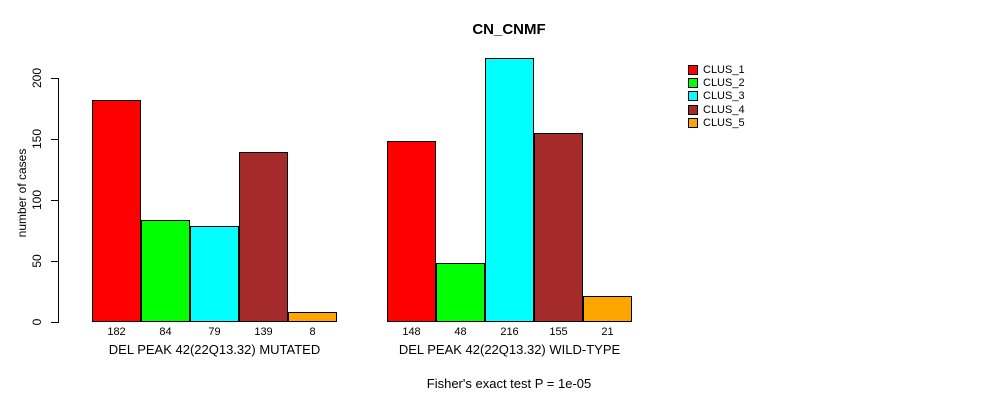  I want to click on legend-label: CLUS_1, so click(724, 69).